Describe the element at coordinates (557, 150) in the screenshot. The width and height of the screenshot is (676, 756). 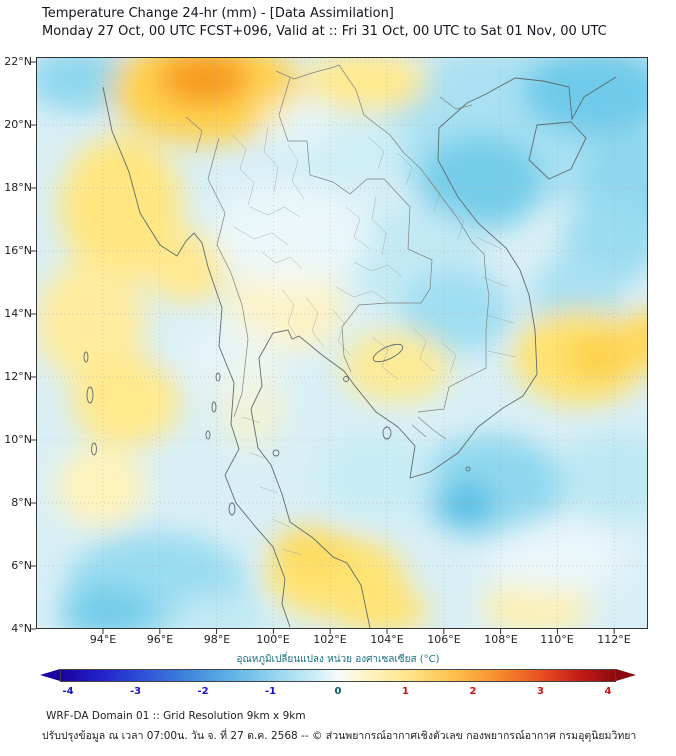
I see `hainan-island` at that location.